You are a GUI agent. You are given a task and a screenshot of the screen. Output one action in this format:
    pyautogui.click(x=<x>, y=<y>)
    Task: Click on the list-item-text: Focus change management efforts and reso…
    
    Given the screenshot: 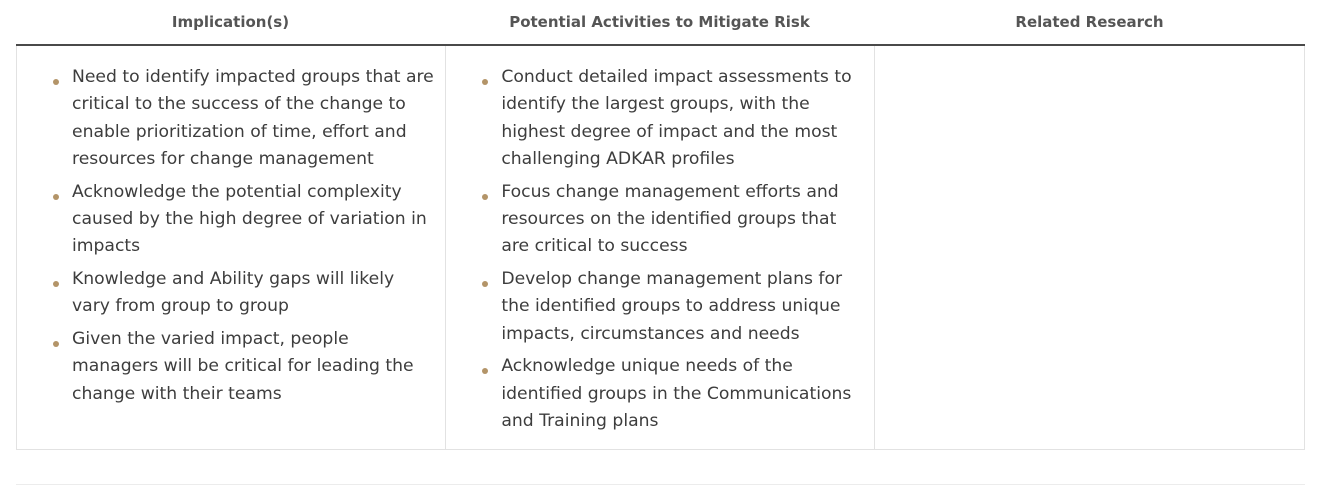 What is the action you would take?
    pyautogui.click(x=670, y=219)
    